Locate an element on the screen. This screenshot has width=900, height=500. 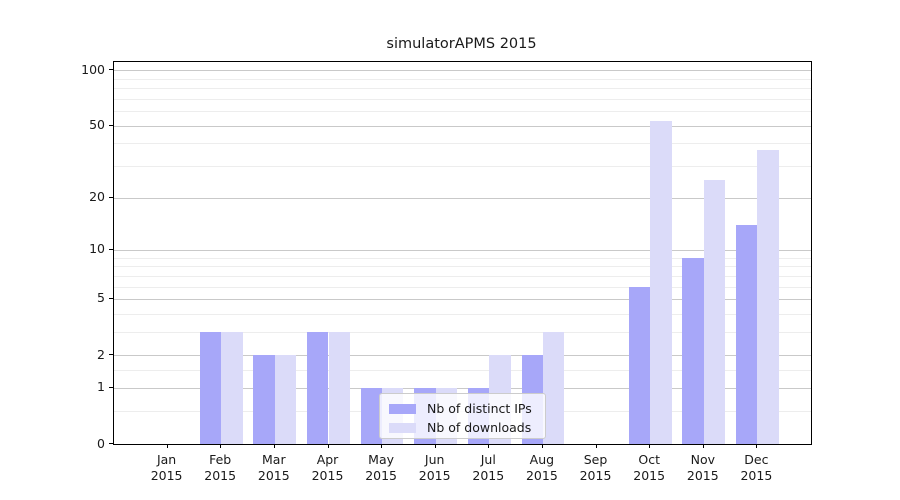
bar-oct-distinct-ips is located at coordinates (639, 365).